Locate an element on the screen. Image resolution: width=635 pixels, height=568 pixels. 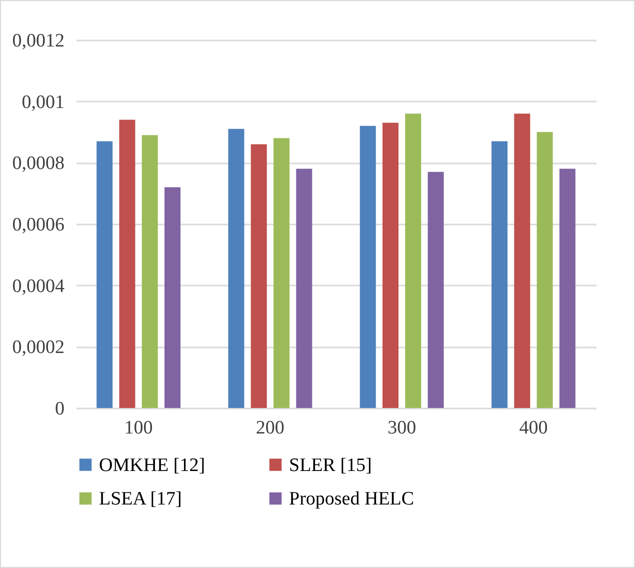
y-tick-label: 0,0008 is located at coordinates (38, 163).